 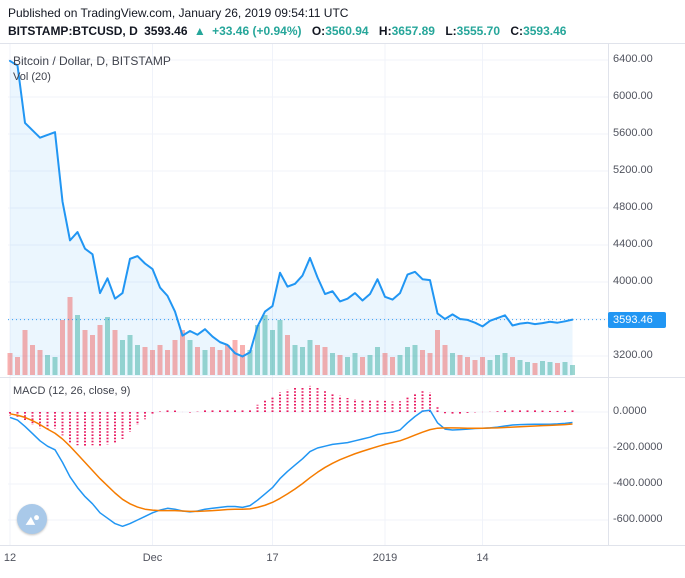 What do you see at coordinates (10, 558) in the screenshot?
I see `time-axis-label: 12` at bounding box center [10, 558].